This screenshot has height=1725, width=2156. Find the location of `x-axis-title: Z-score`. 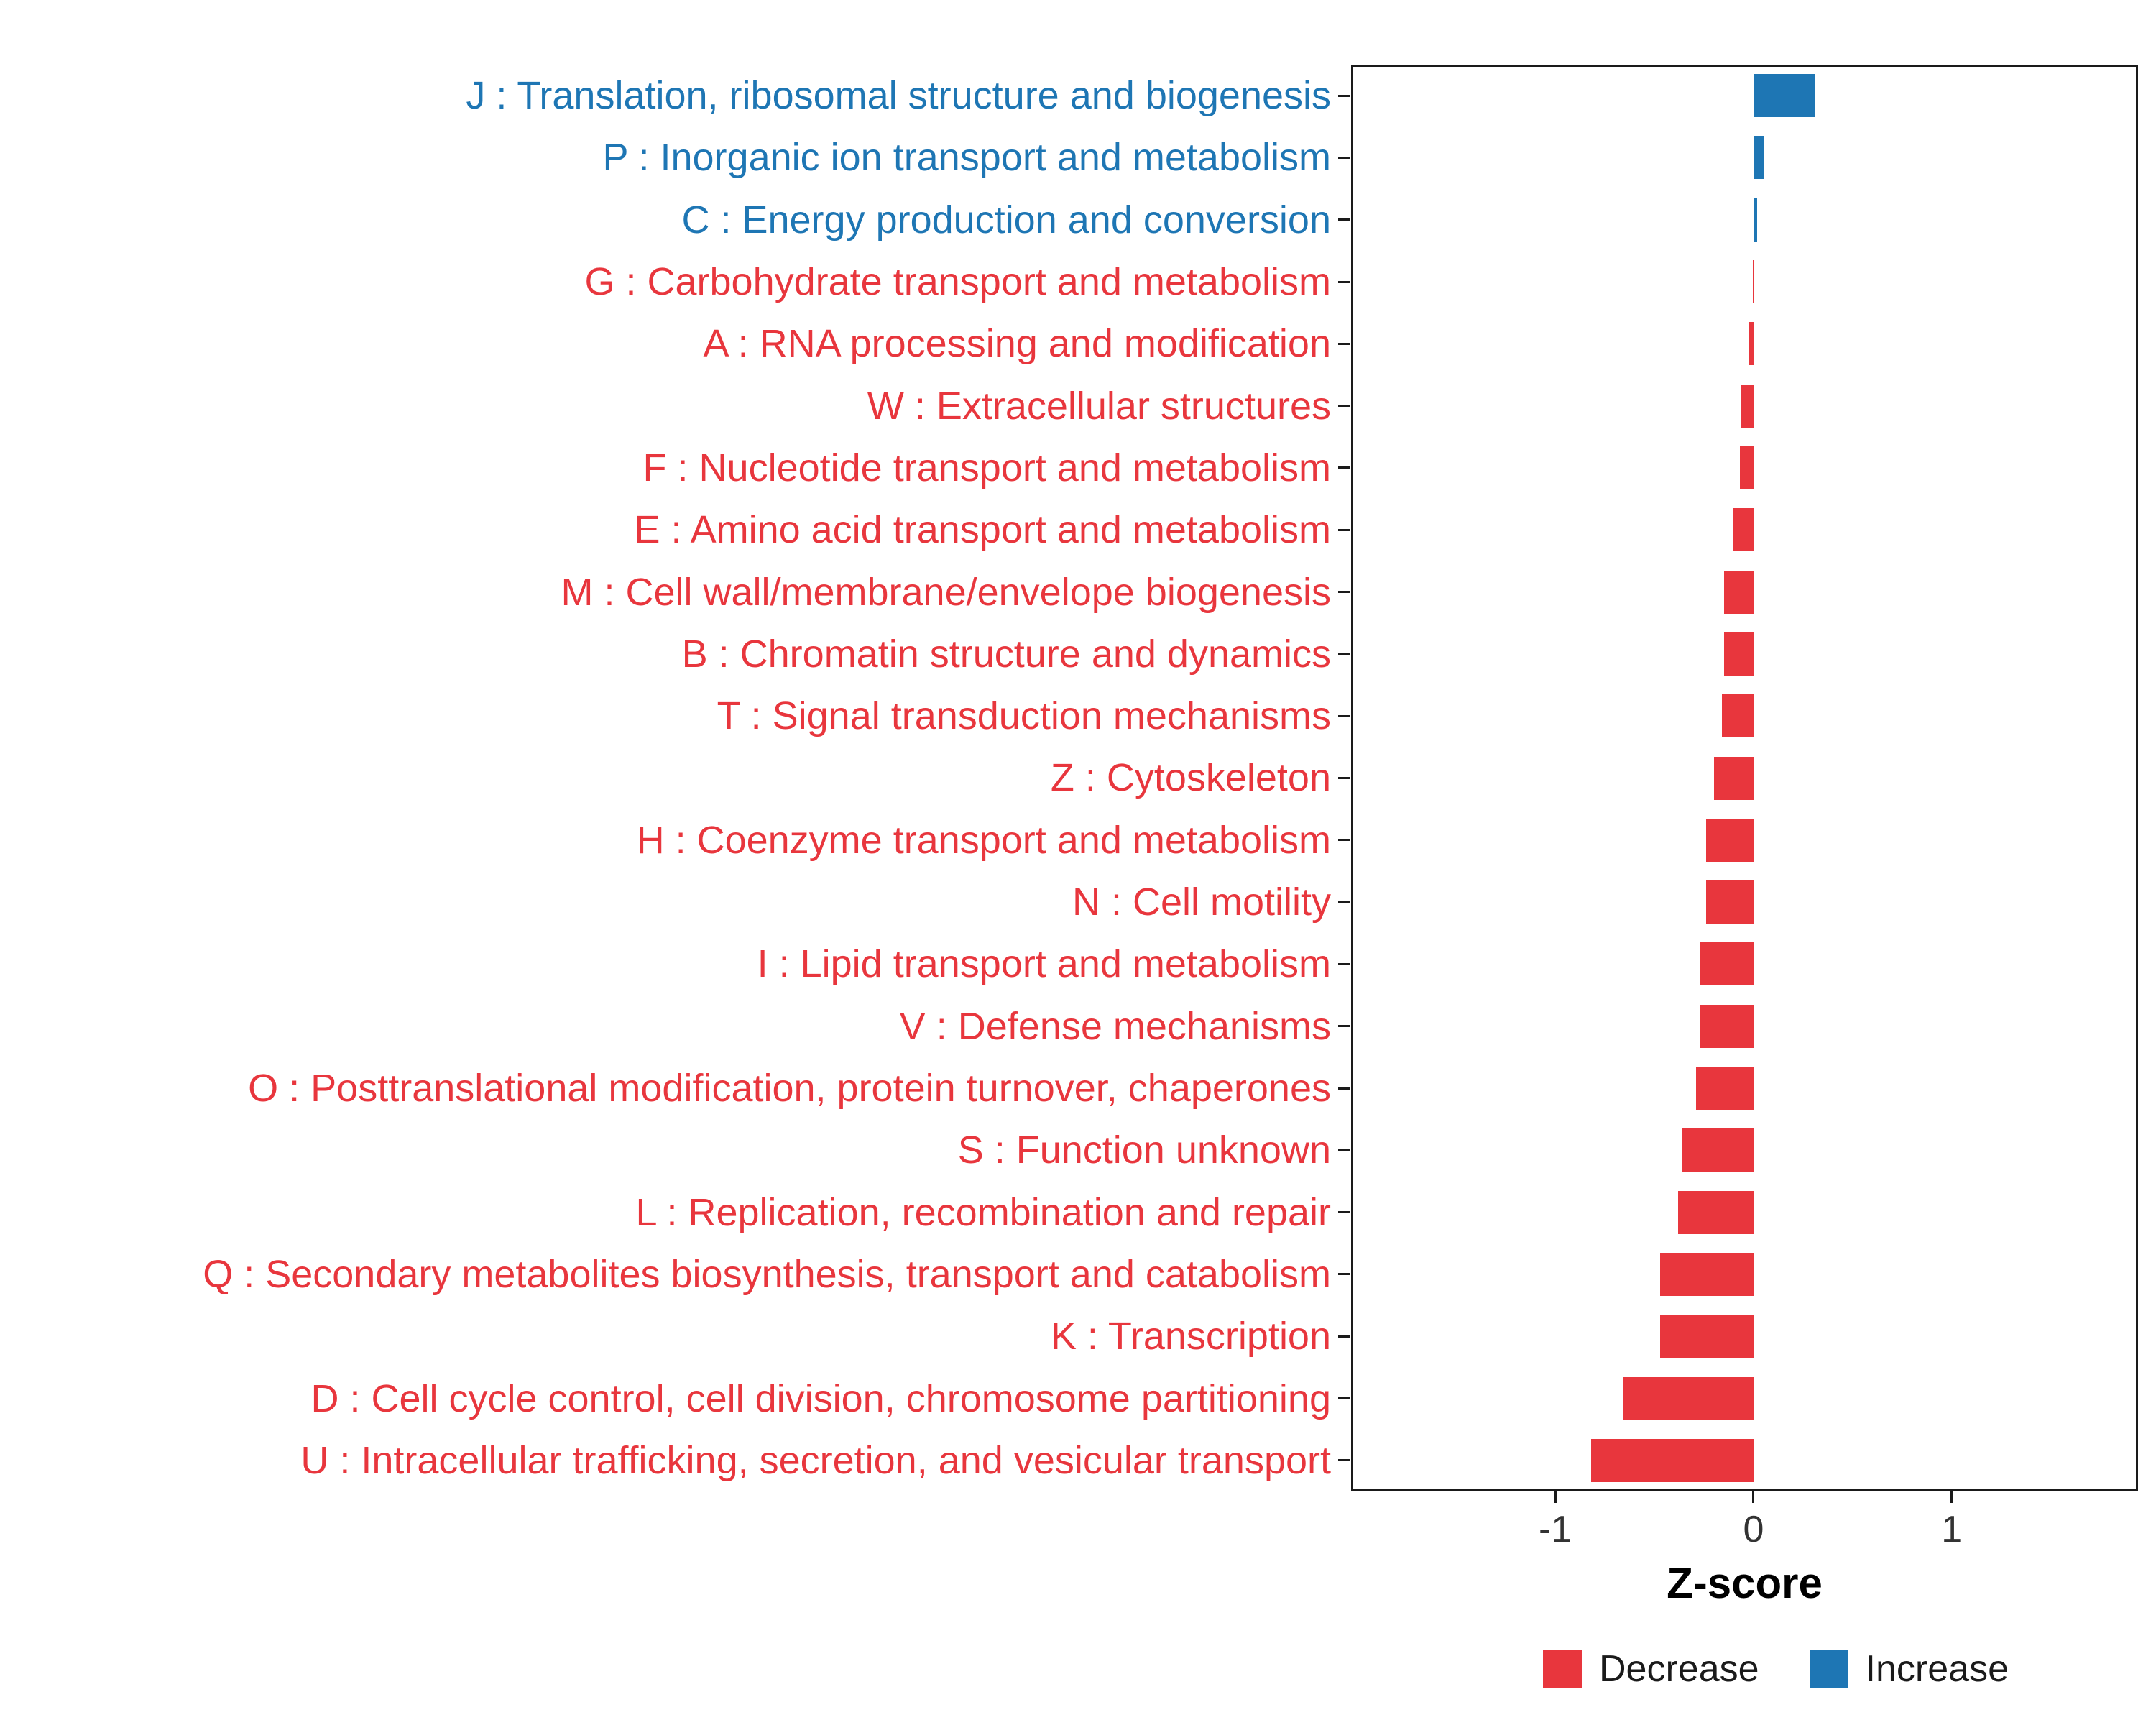

x-axis-title: Z-score is located at coordinates (1745, 1583).